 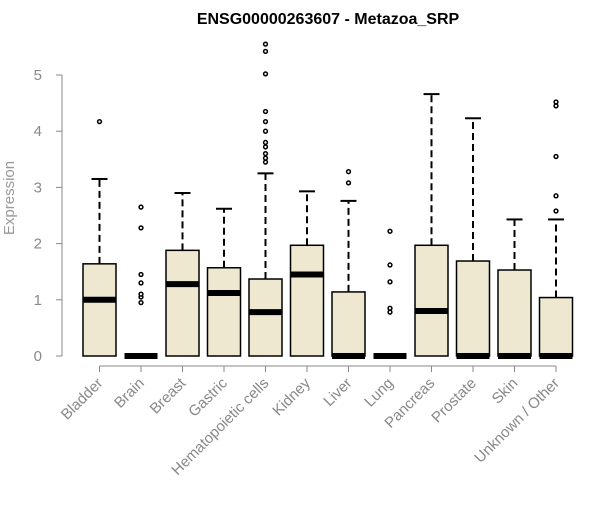 I want to click on x-tick-label: Lung, so click(x=379, y=393).